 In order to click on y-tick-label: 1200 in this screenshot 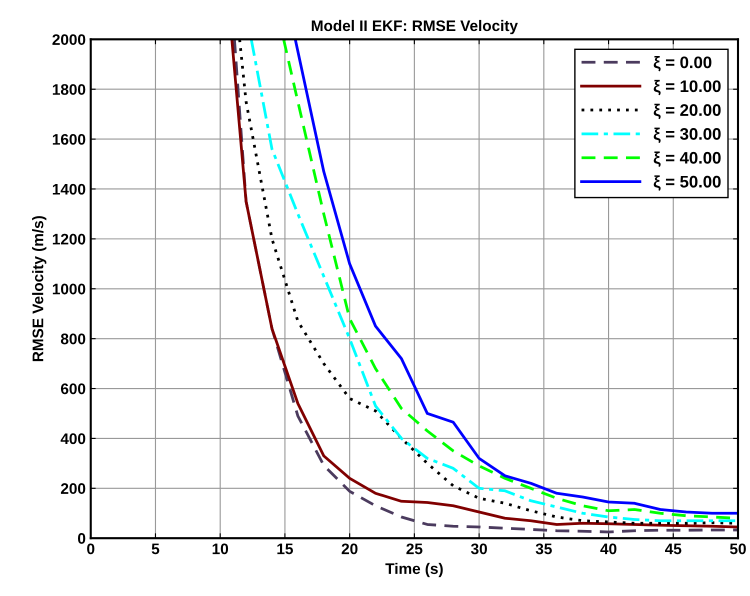, I will do `click(69, 239)`.